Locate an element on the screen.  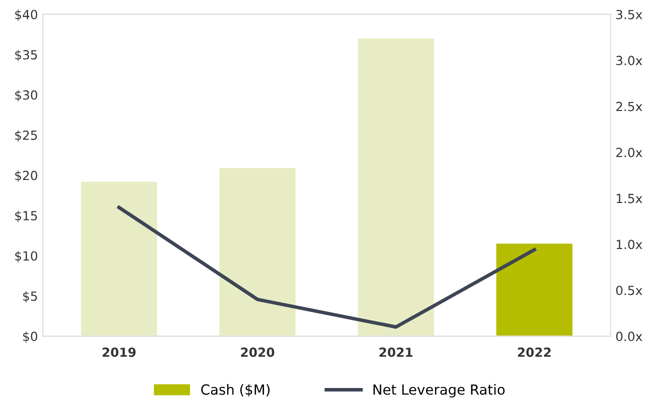
y2-tick-label: 0.0x is located at coordinates (629, 337).